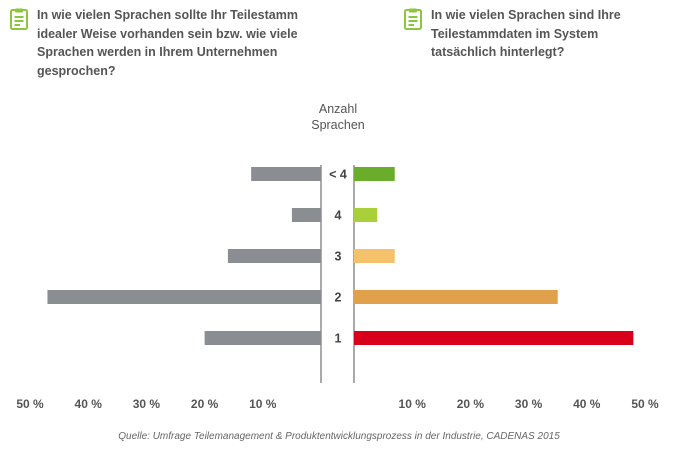 The height and width of the screenshot is (451, 678). I want to click on x-tick-label-right: 30 %, so click(529, 404).